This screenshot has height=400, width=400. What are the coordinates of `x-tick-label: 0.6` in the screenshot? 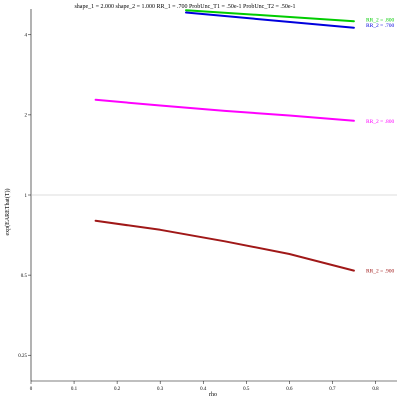 It's located at (289, 389).